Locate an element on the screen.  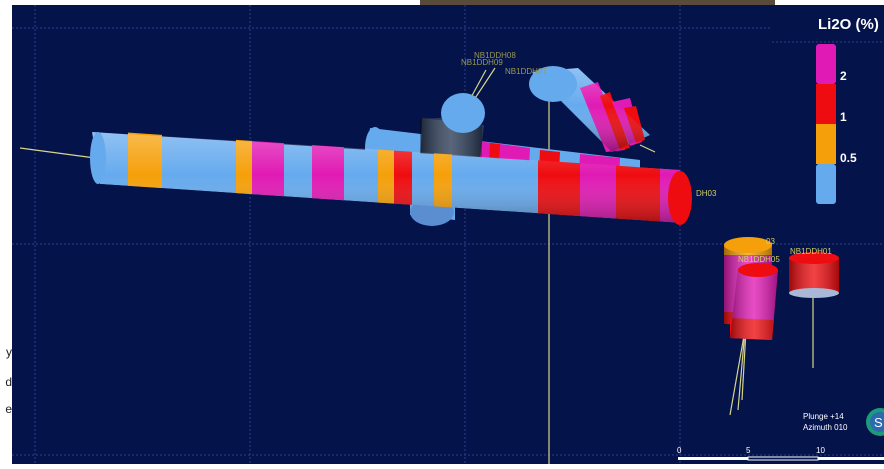
side-text-3: e is located at coordinates (8, 409).